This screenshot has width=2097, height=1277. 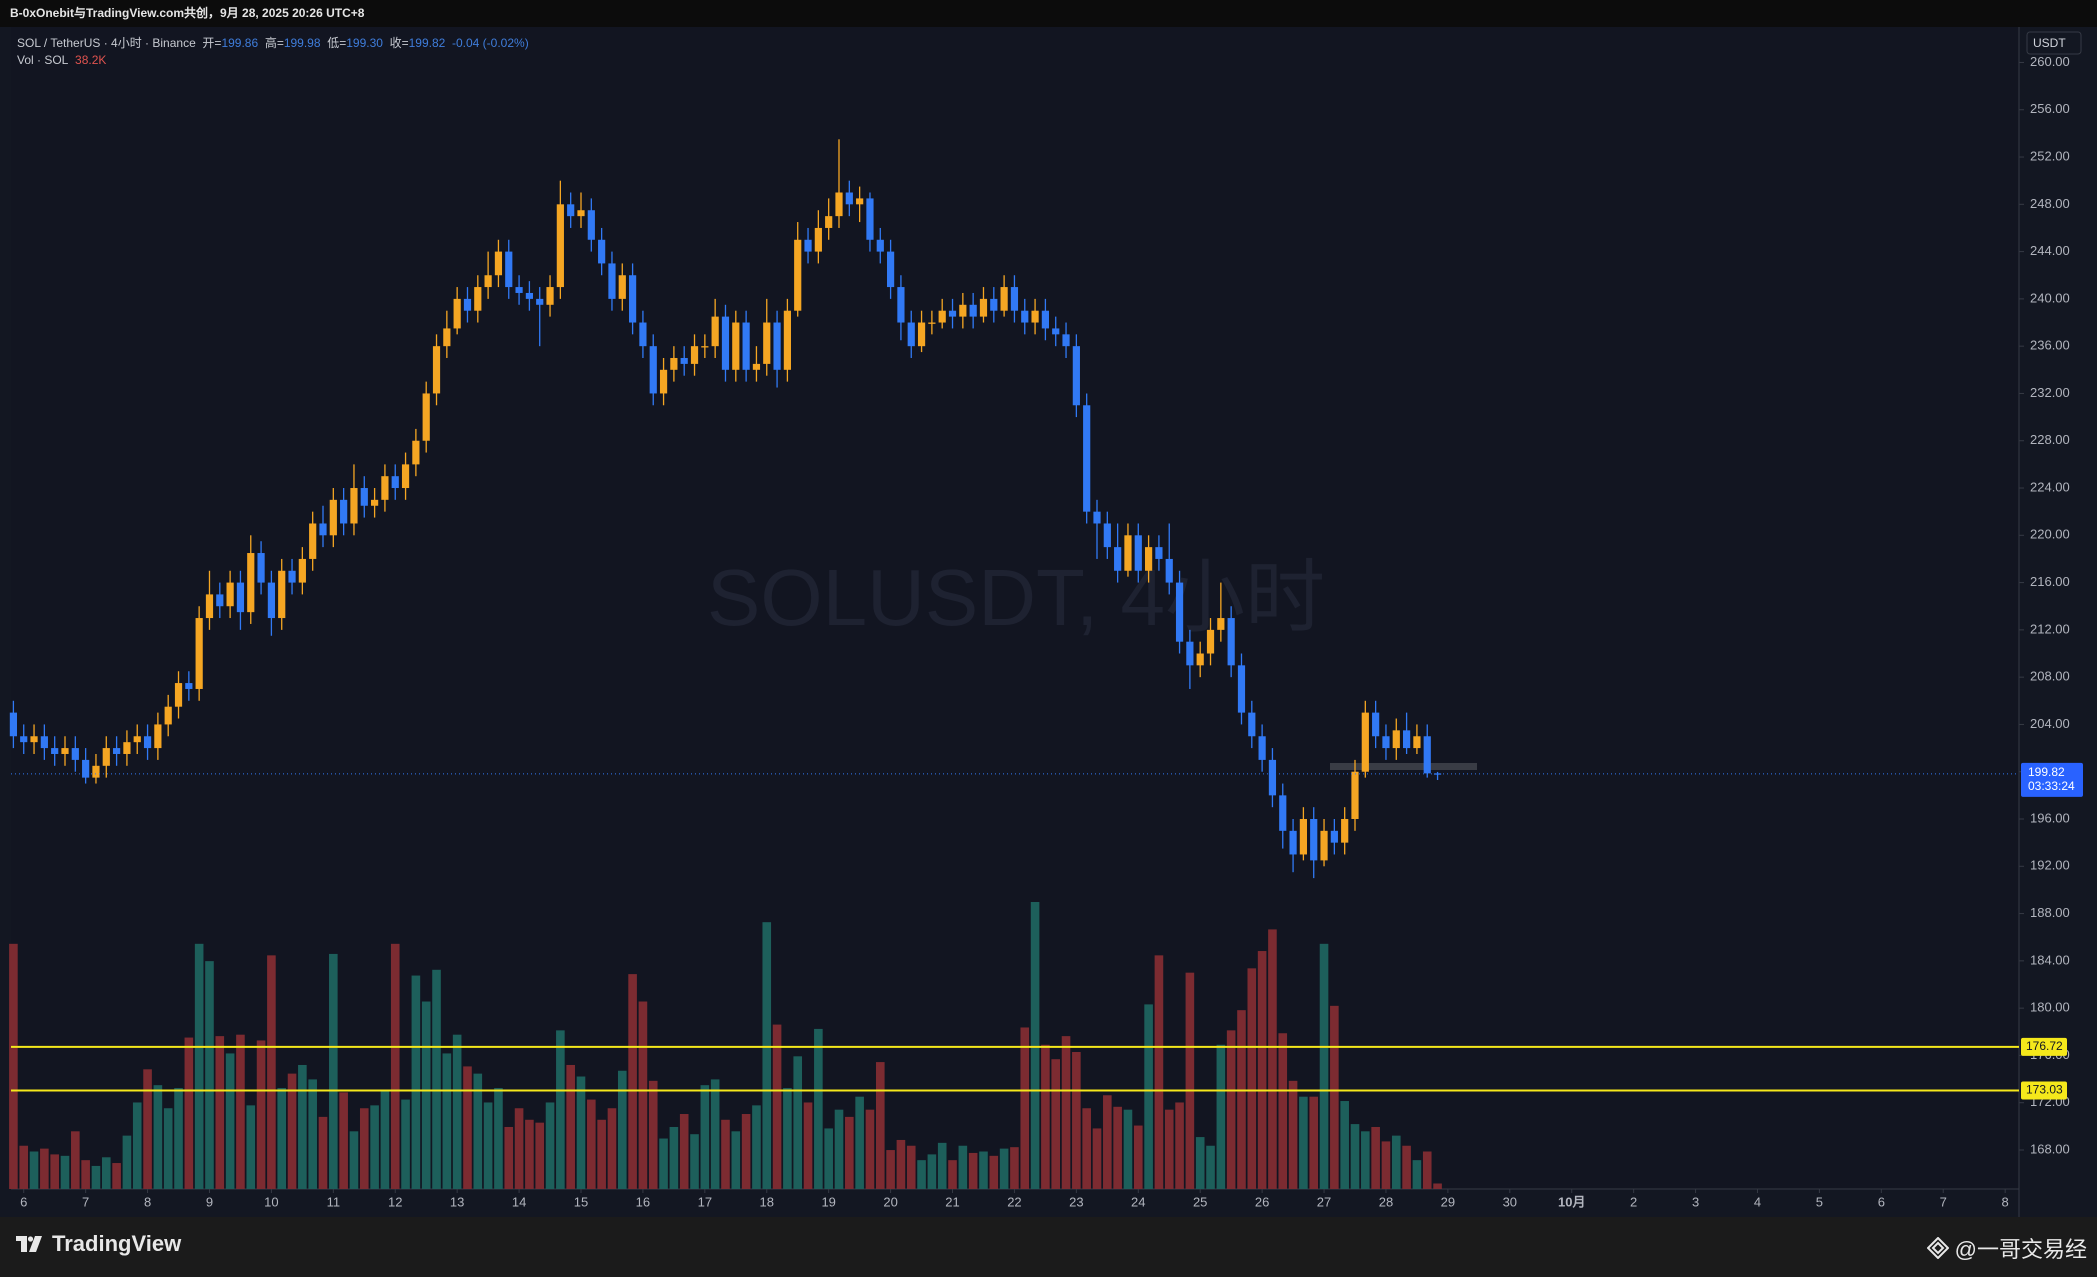 I want to click on x-tick-label: 13, so click(x=457, y=1201).